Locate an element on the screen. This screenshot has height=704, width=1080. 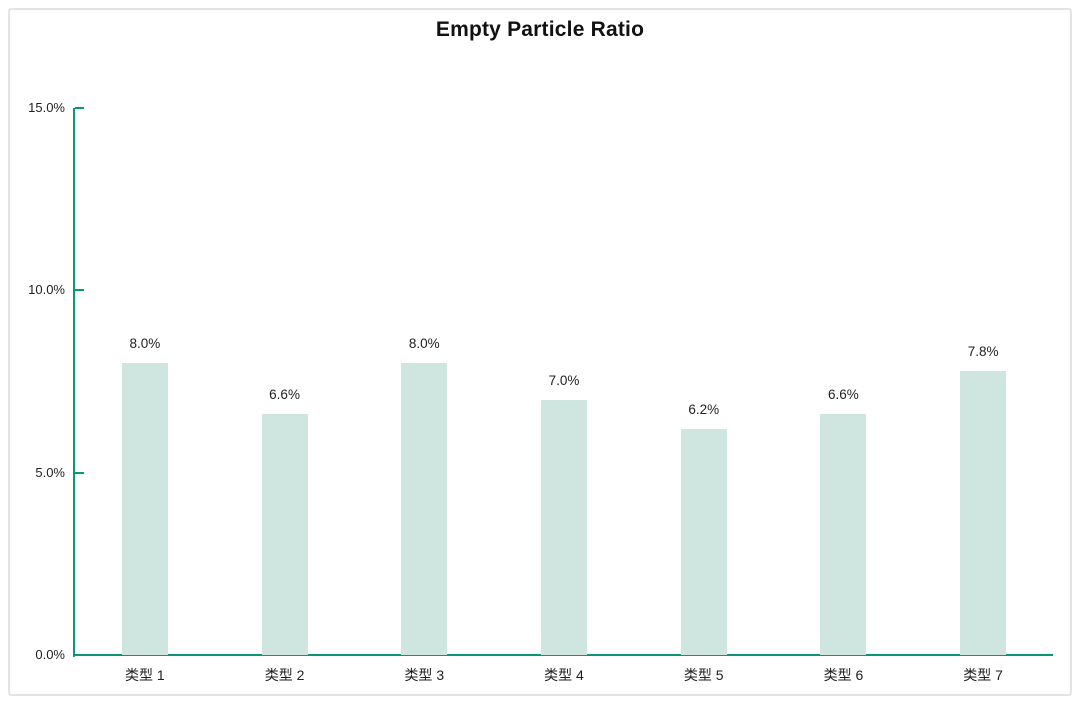
x-axis-line is located at coordinates (563, 655).